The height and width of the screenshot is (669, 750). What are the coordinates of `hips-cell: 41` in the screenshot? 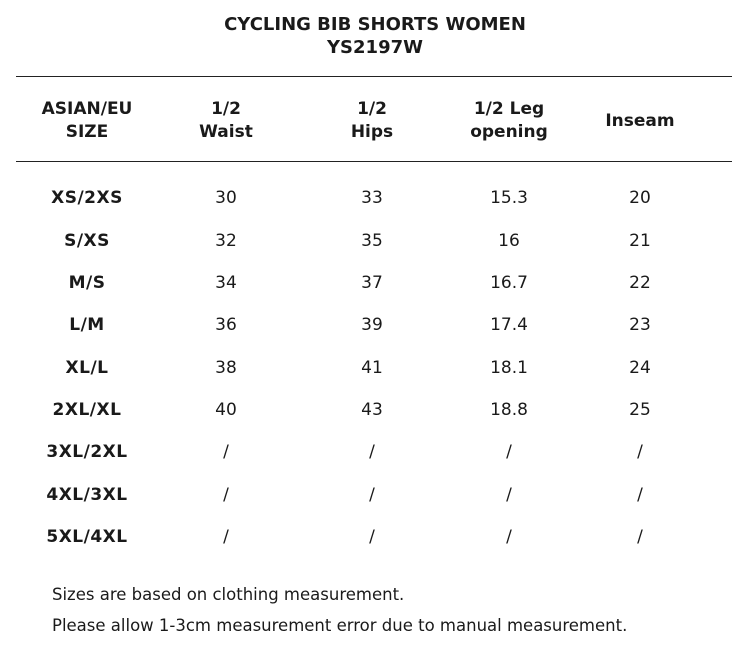 It's located at (372, 368).